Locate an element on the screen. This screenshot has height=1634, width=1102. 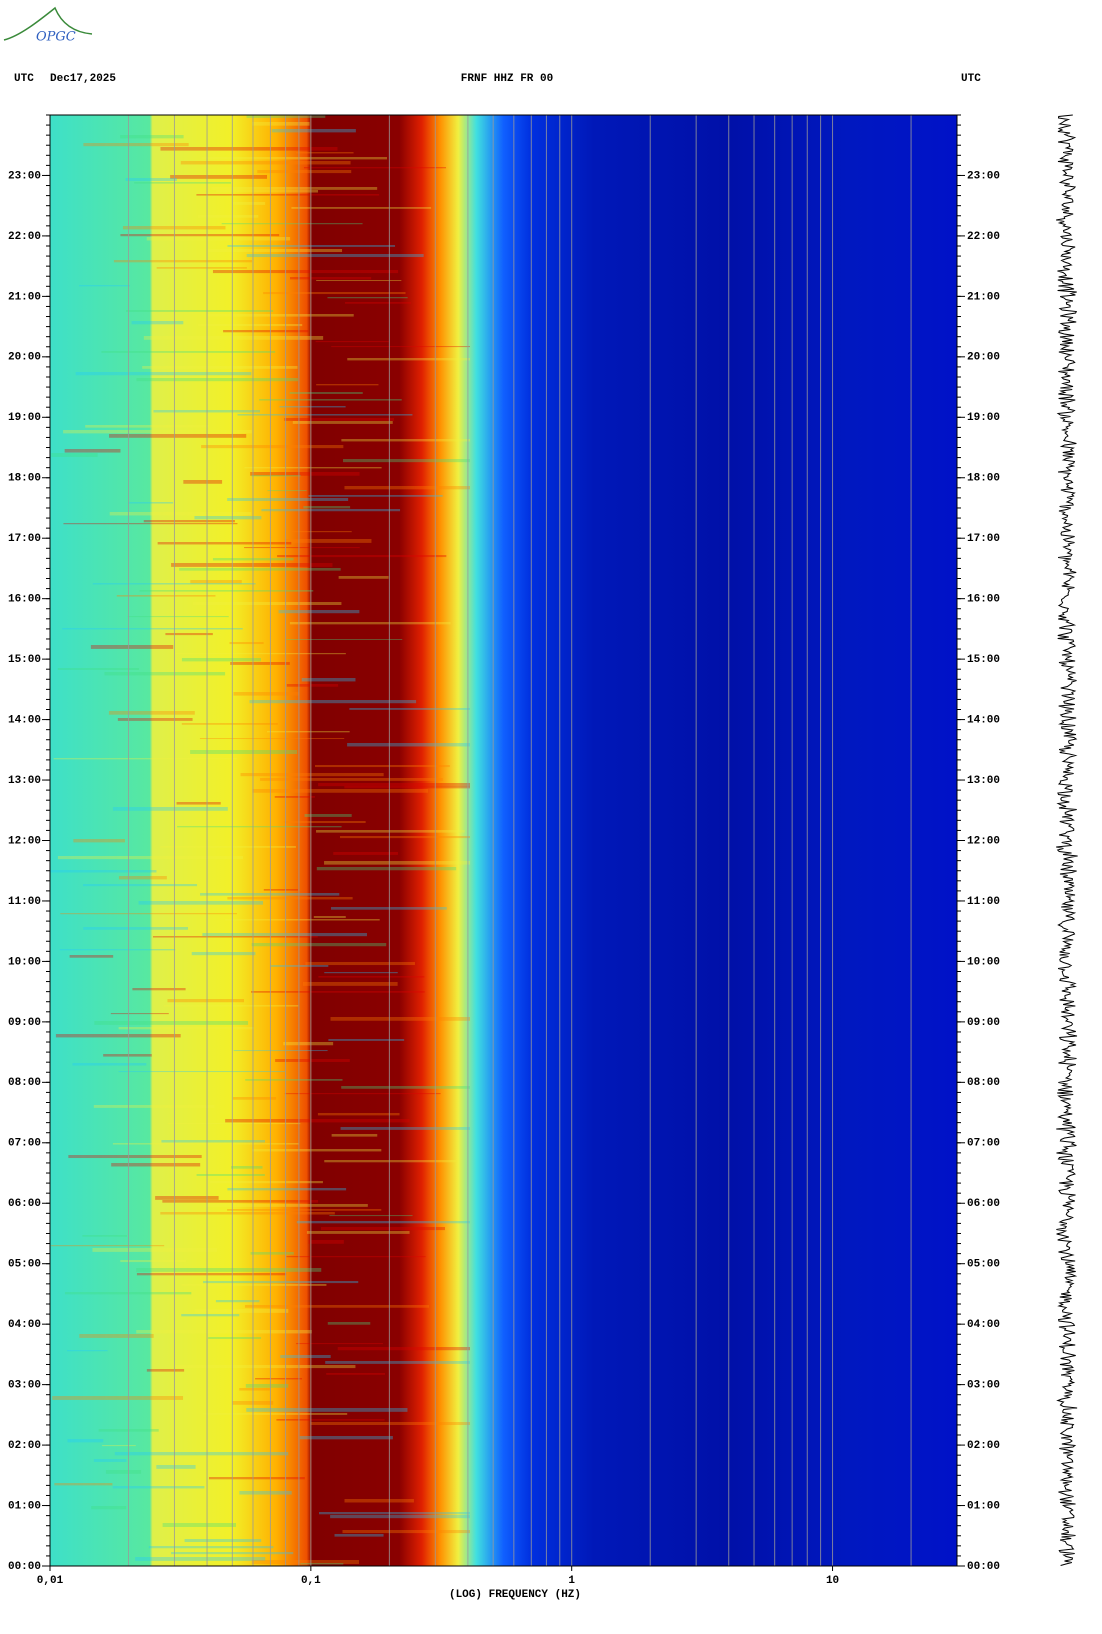
y-tick-label-right: 23:00 is located at coordinates (983, 176).